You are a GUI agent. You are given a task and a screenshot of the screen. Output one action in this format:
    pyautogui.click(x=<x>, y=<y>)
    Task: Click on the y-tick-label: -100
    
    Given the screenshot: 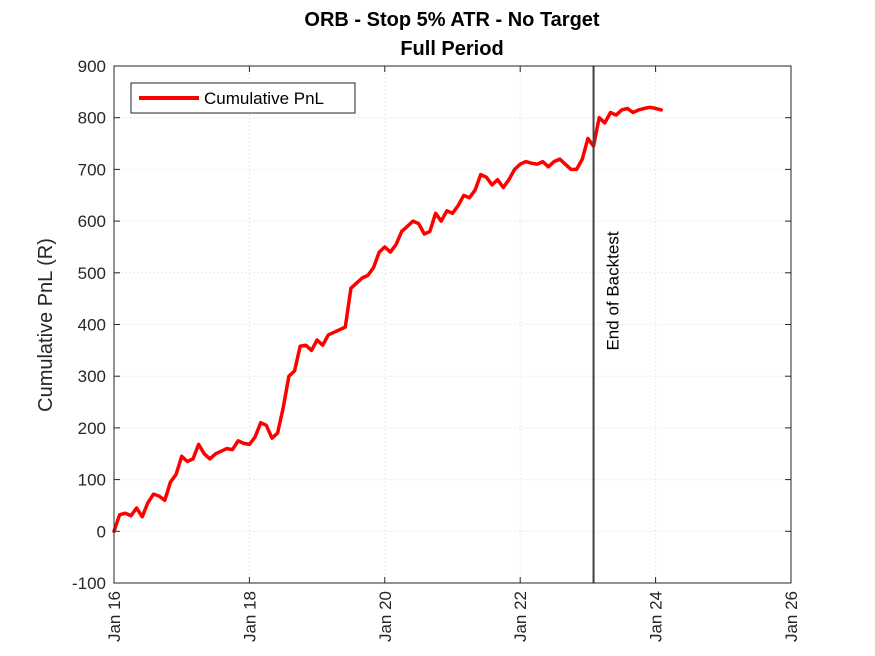 What is the action you would take?
    pyautogui.click(x=89, y=583)
    